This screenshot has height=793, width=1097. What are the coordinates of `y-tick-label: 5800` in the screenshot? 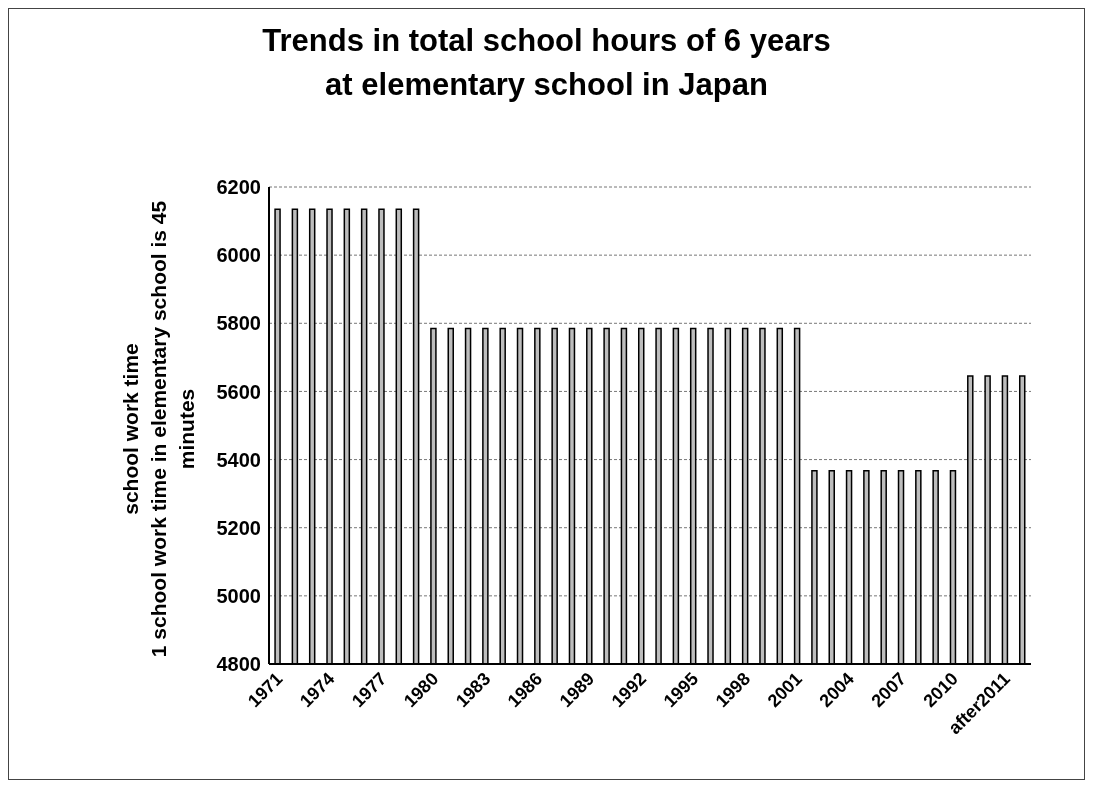 It's located at (238, 323).